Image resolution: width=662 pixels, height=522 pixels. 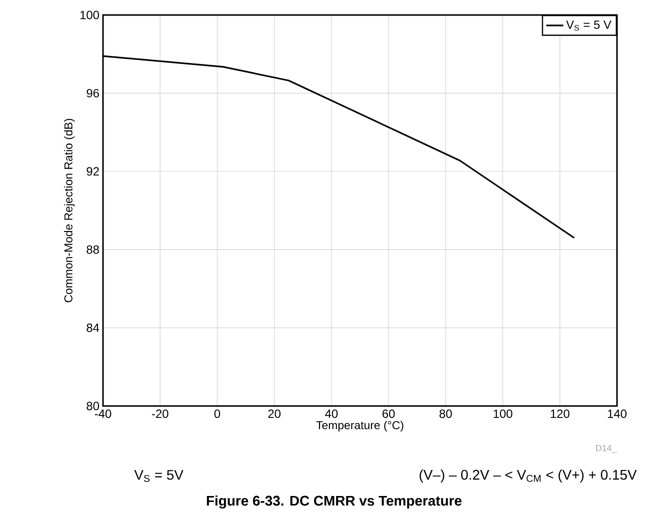 I want to click on text: Figure 6-33. DC CMRR vs Temperature, so click(x=334, y=502).